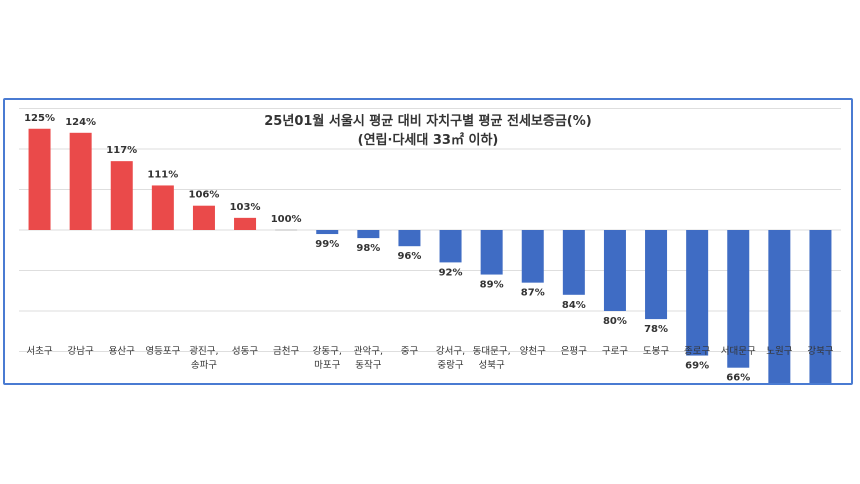 The image size is (860, 484). Describe the element at coordinates (368, 248) in the screenshot. I see `data-label: 98%` at that location.